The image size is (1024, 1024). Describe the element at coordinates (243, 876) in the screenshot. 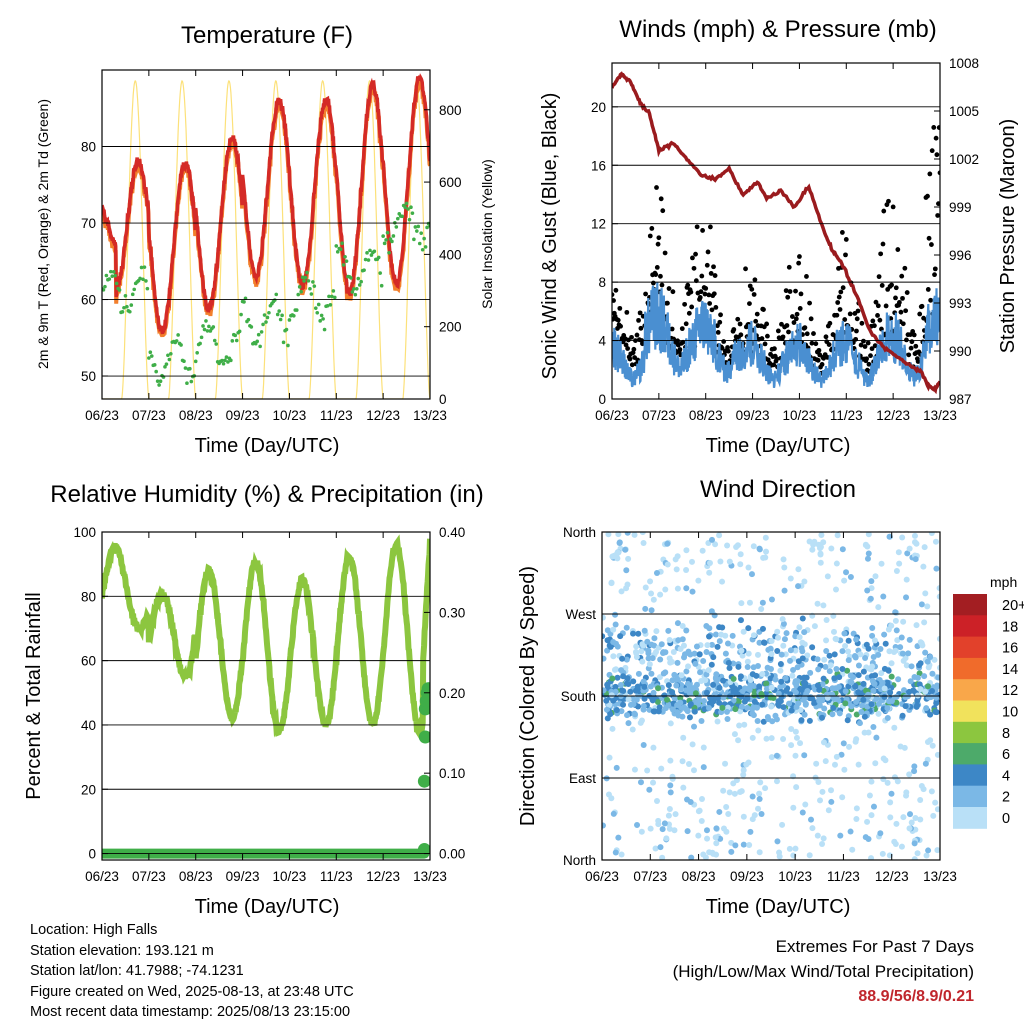

I see `humidity-x-tick-label: 09/23` at that location.